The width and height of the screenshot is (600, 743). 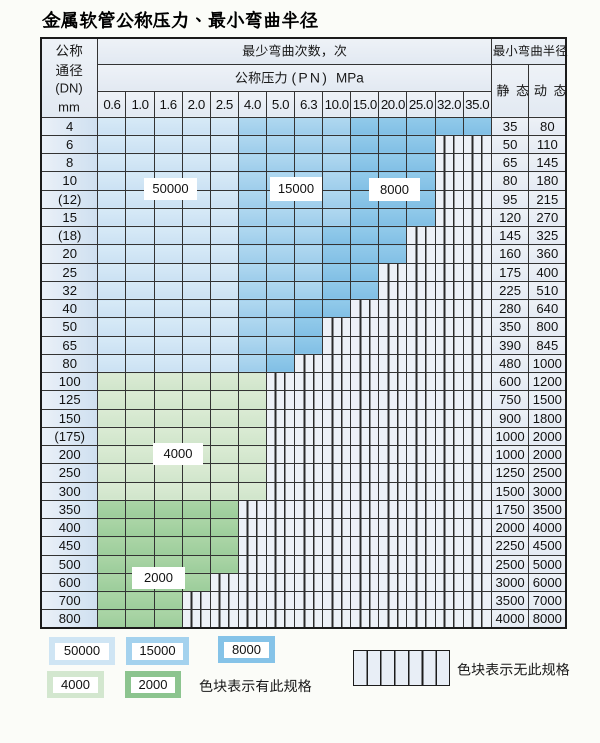 I want to click on svg-text: mm, so click(x=69, y=107).